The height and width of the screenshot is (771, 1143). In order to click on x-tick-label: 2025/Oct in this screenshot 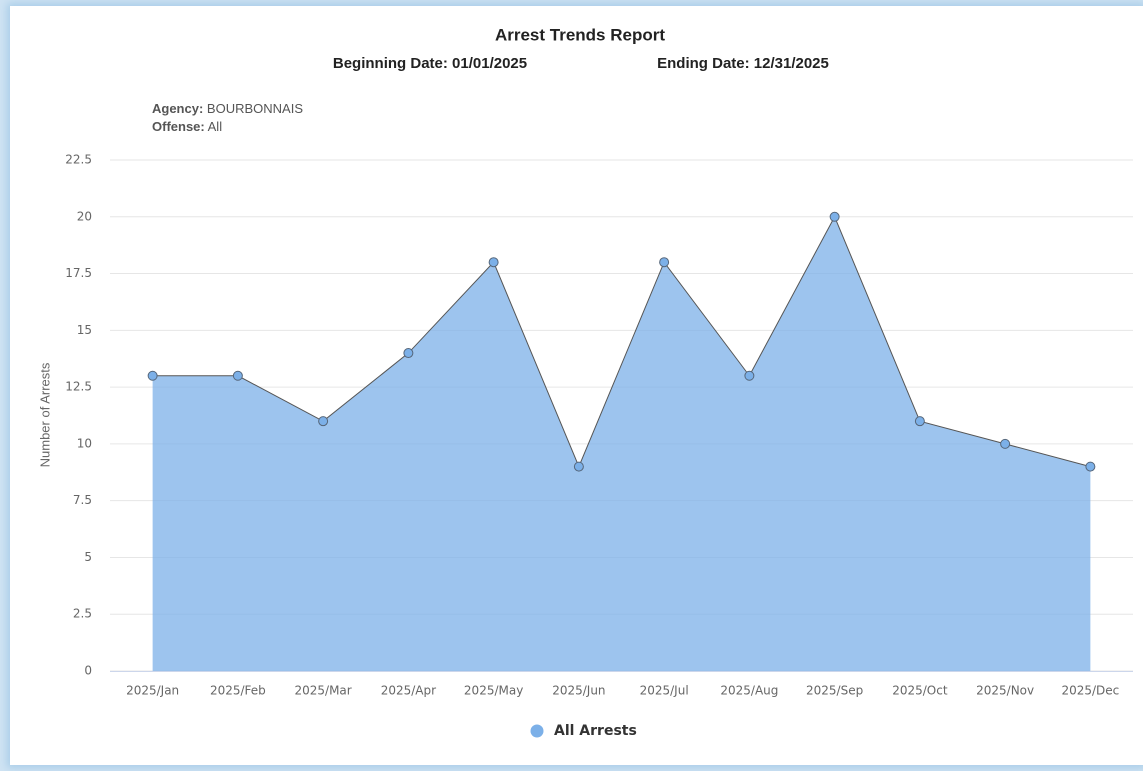, I will do `click(920, 691)`.